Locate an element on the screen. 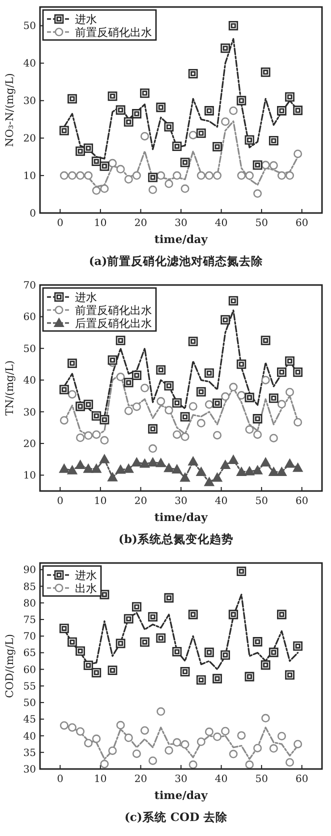 The height and width of the screenshot is (836, 331). x-axis-title: time/day is located at coordinates (181, 239).